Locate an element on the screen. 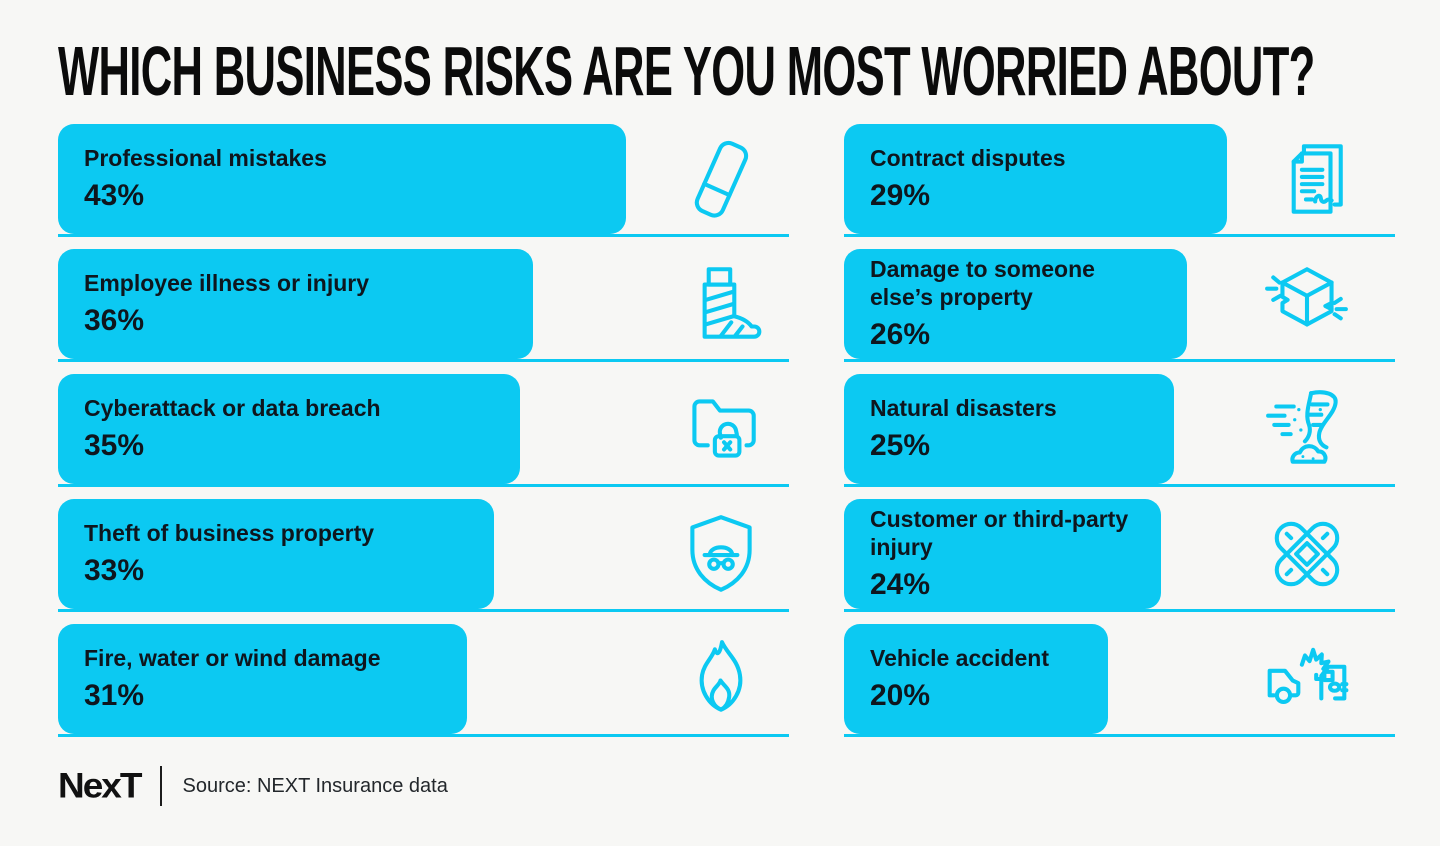 The image size is (1440, 846). bar-row: Theft of business property 33% is located at coordinates (423, 555).